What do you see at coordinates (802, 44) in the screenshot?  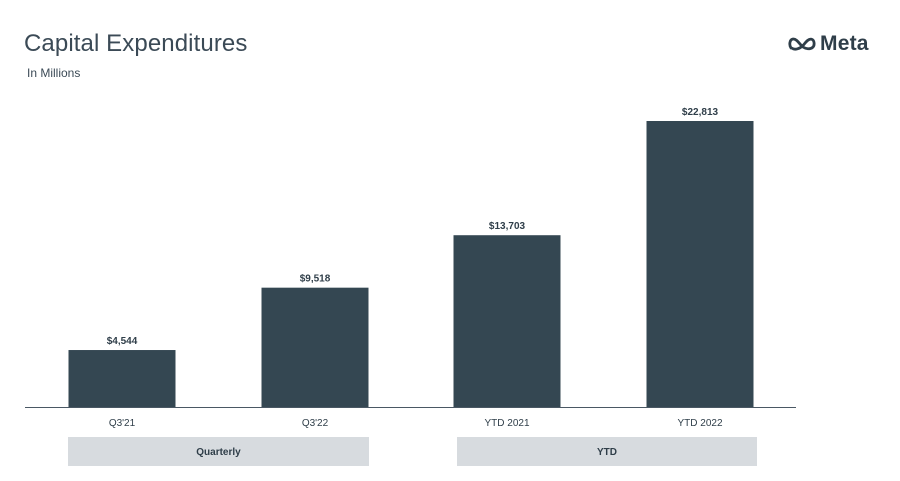 I see `meta-infinity-icon` at bounding box center [802, 44].